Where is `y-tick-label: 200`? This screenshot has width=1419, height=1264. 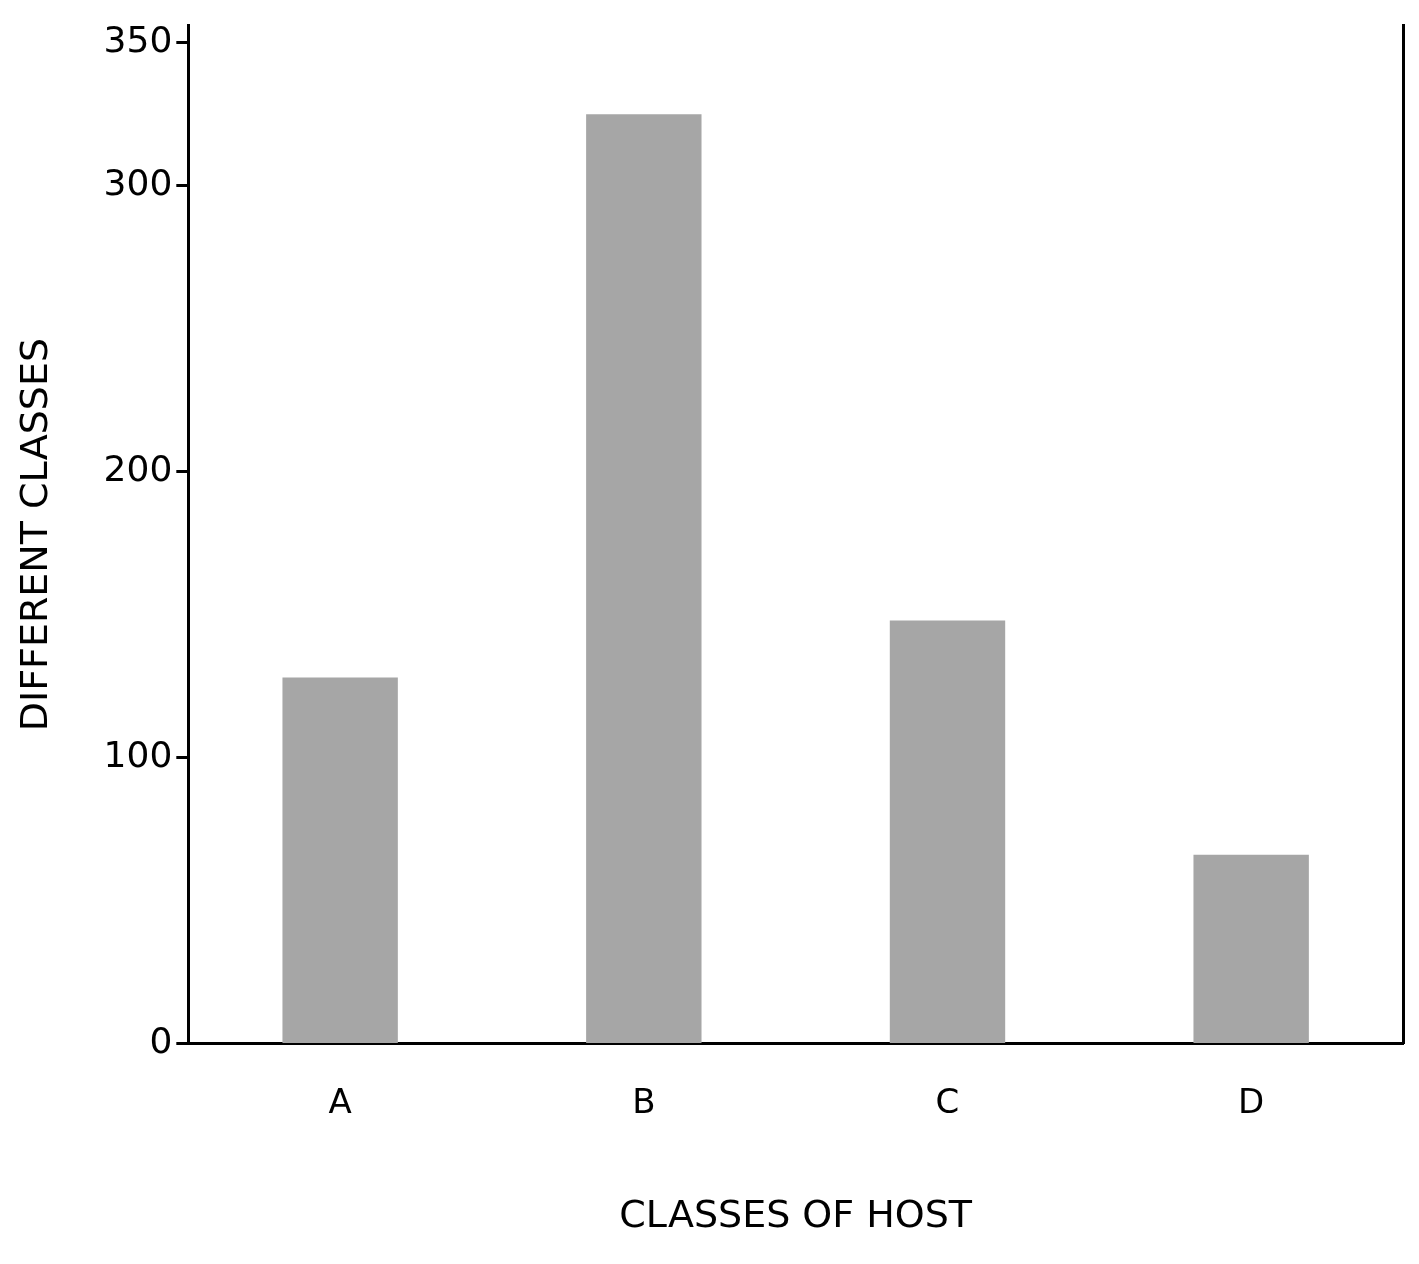 y-tick-label: 200 is located at coordinates (138, 469).